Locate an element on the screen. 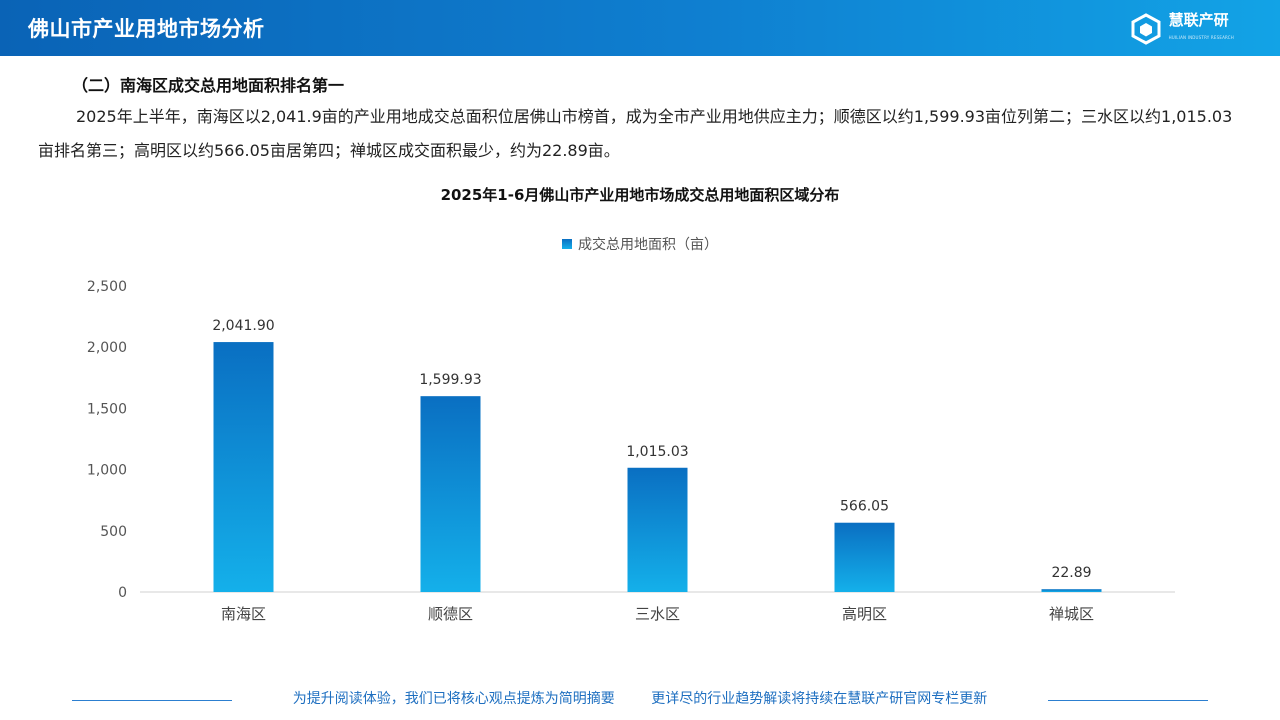 The width and height of the screenshot is (1280, 720). logo-subtext: HUILIAN INDUSTRY RESEARCH is located at coordinates (1201, 37).